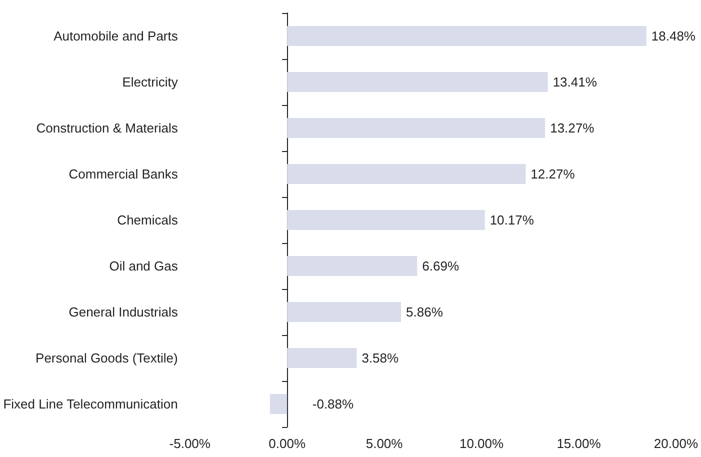 The height and width of the screenshot is (457, 701). What do you see at coordinates (90, 404) in the screenshot?
I see `y-tick-label: Fixed Line Telecommunication` at bounding box center [90, 404].